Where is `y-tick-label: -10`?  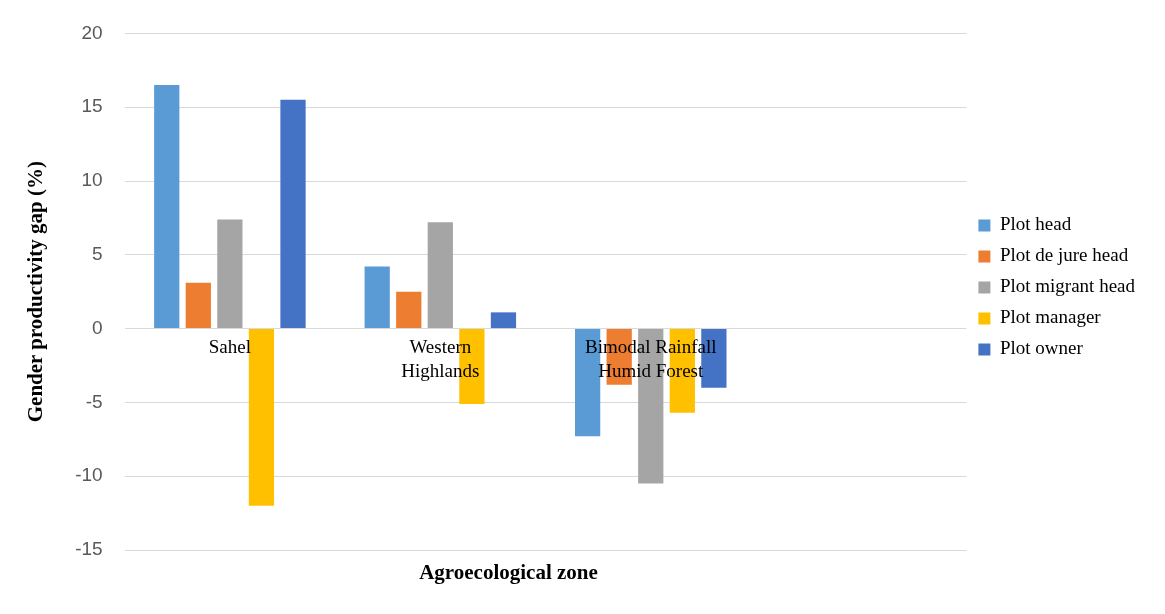
y-tick-label: -10 is located at coordinates (89, 475).